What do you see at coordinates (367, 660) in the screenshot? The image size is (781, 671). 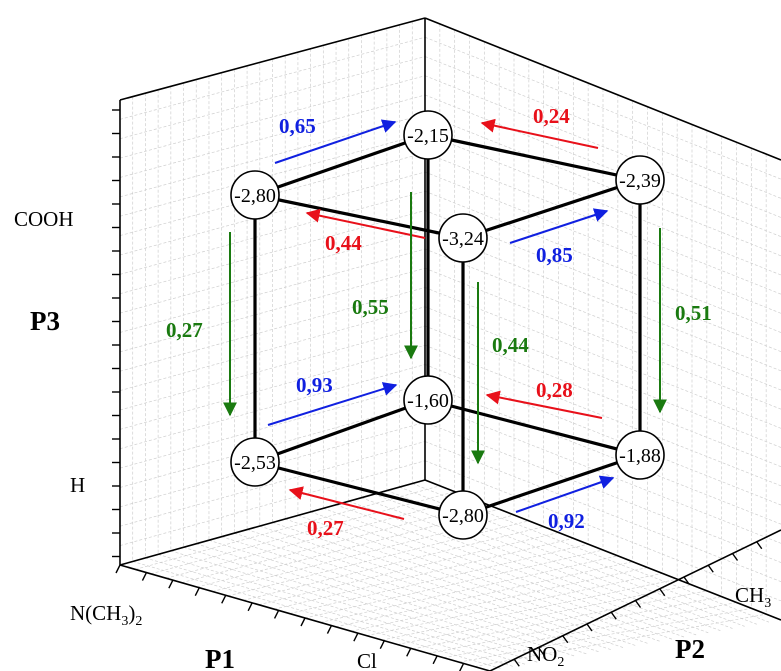 I see `p1-tick-cl: Cl` at bounding box center [367, 660].